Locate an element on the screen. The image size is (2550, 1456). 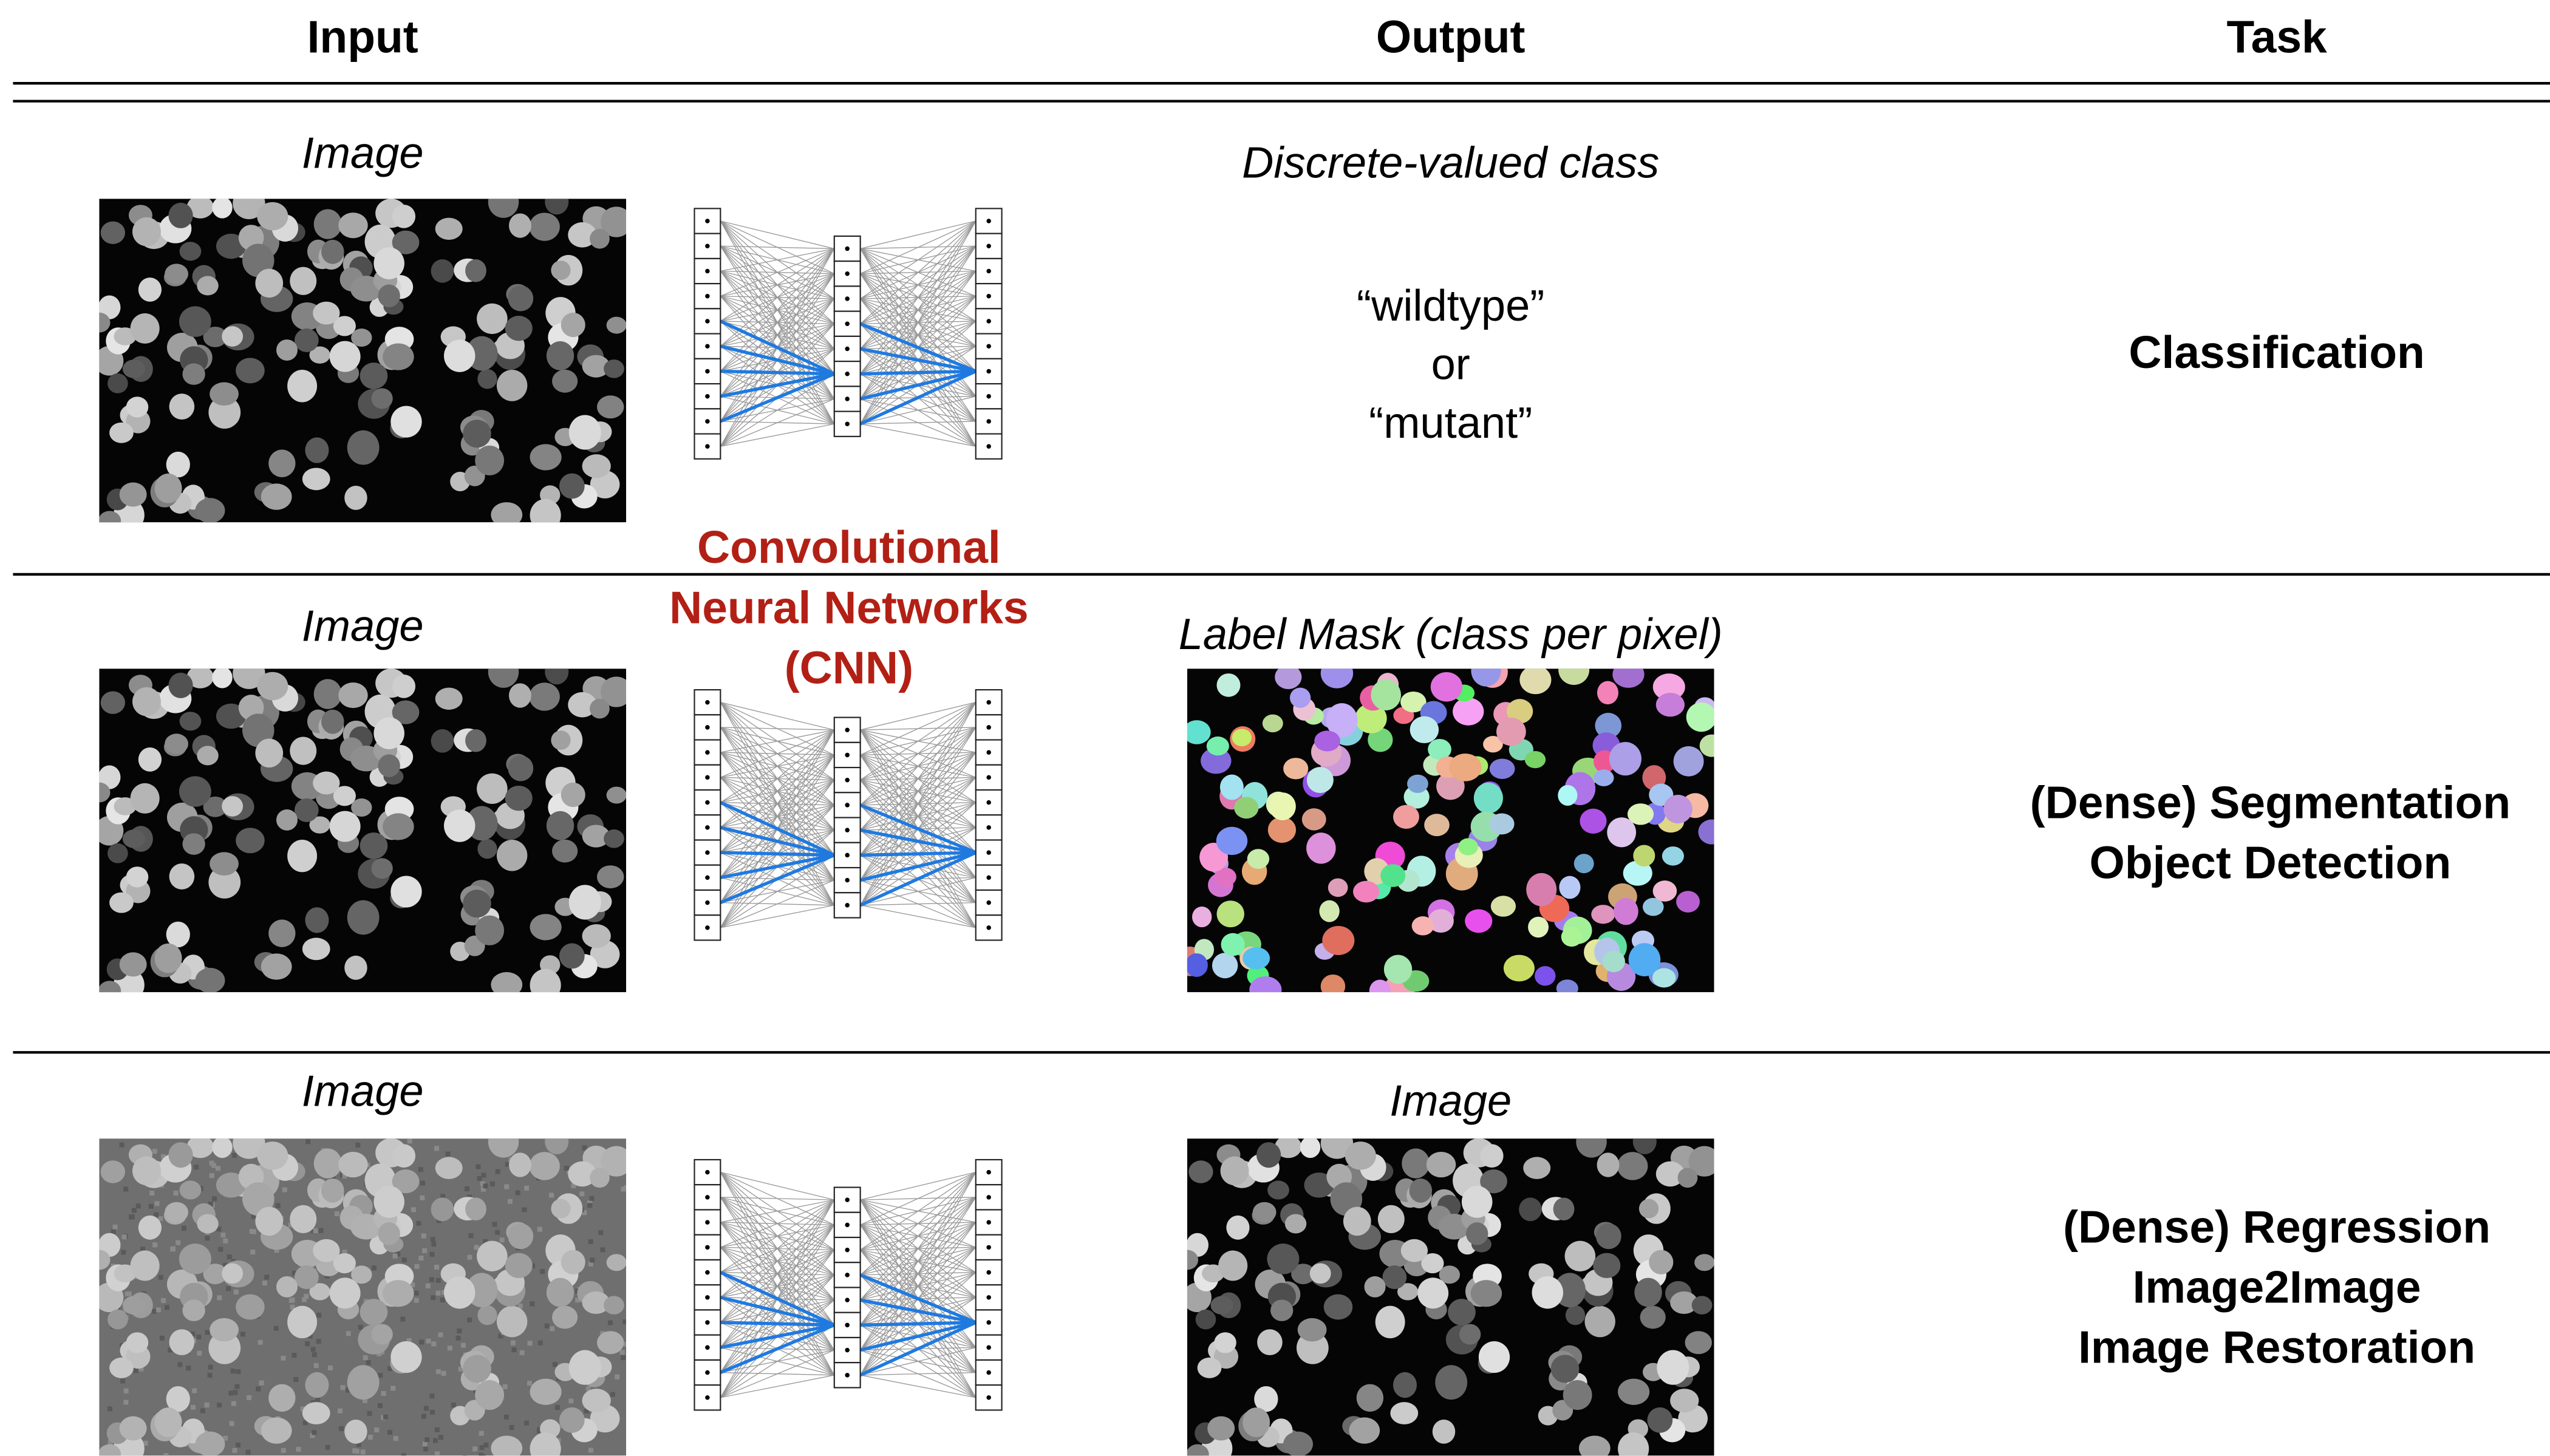
task: Object Detection is located at coordinates (2271, 862).